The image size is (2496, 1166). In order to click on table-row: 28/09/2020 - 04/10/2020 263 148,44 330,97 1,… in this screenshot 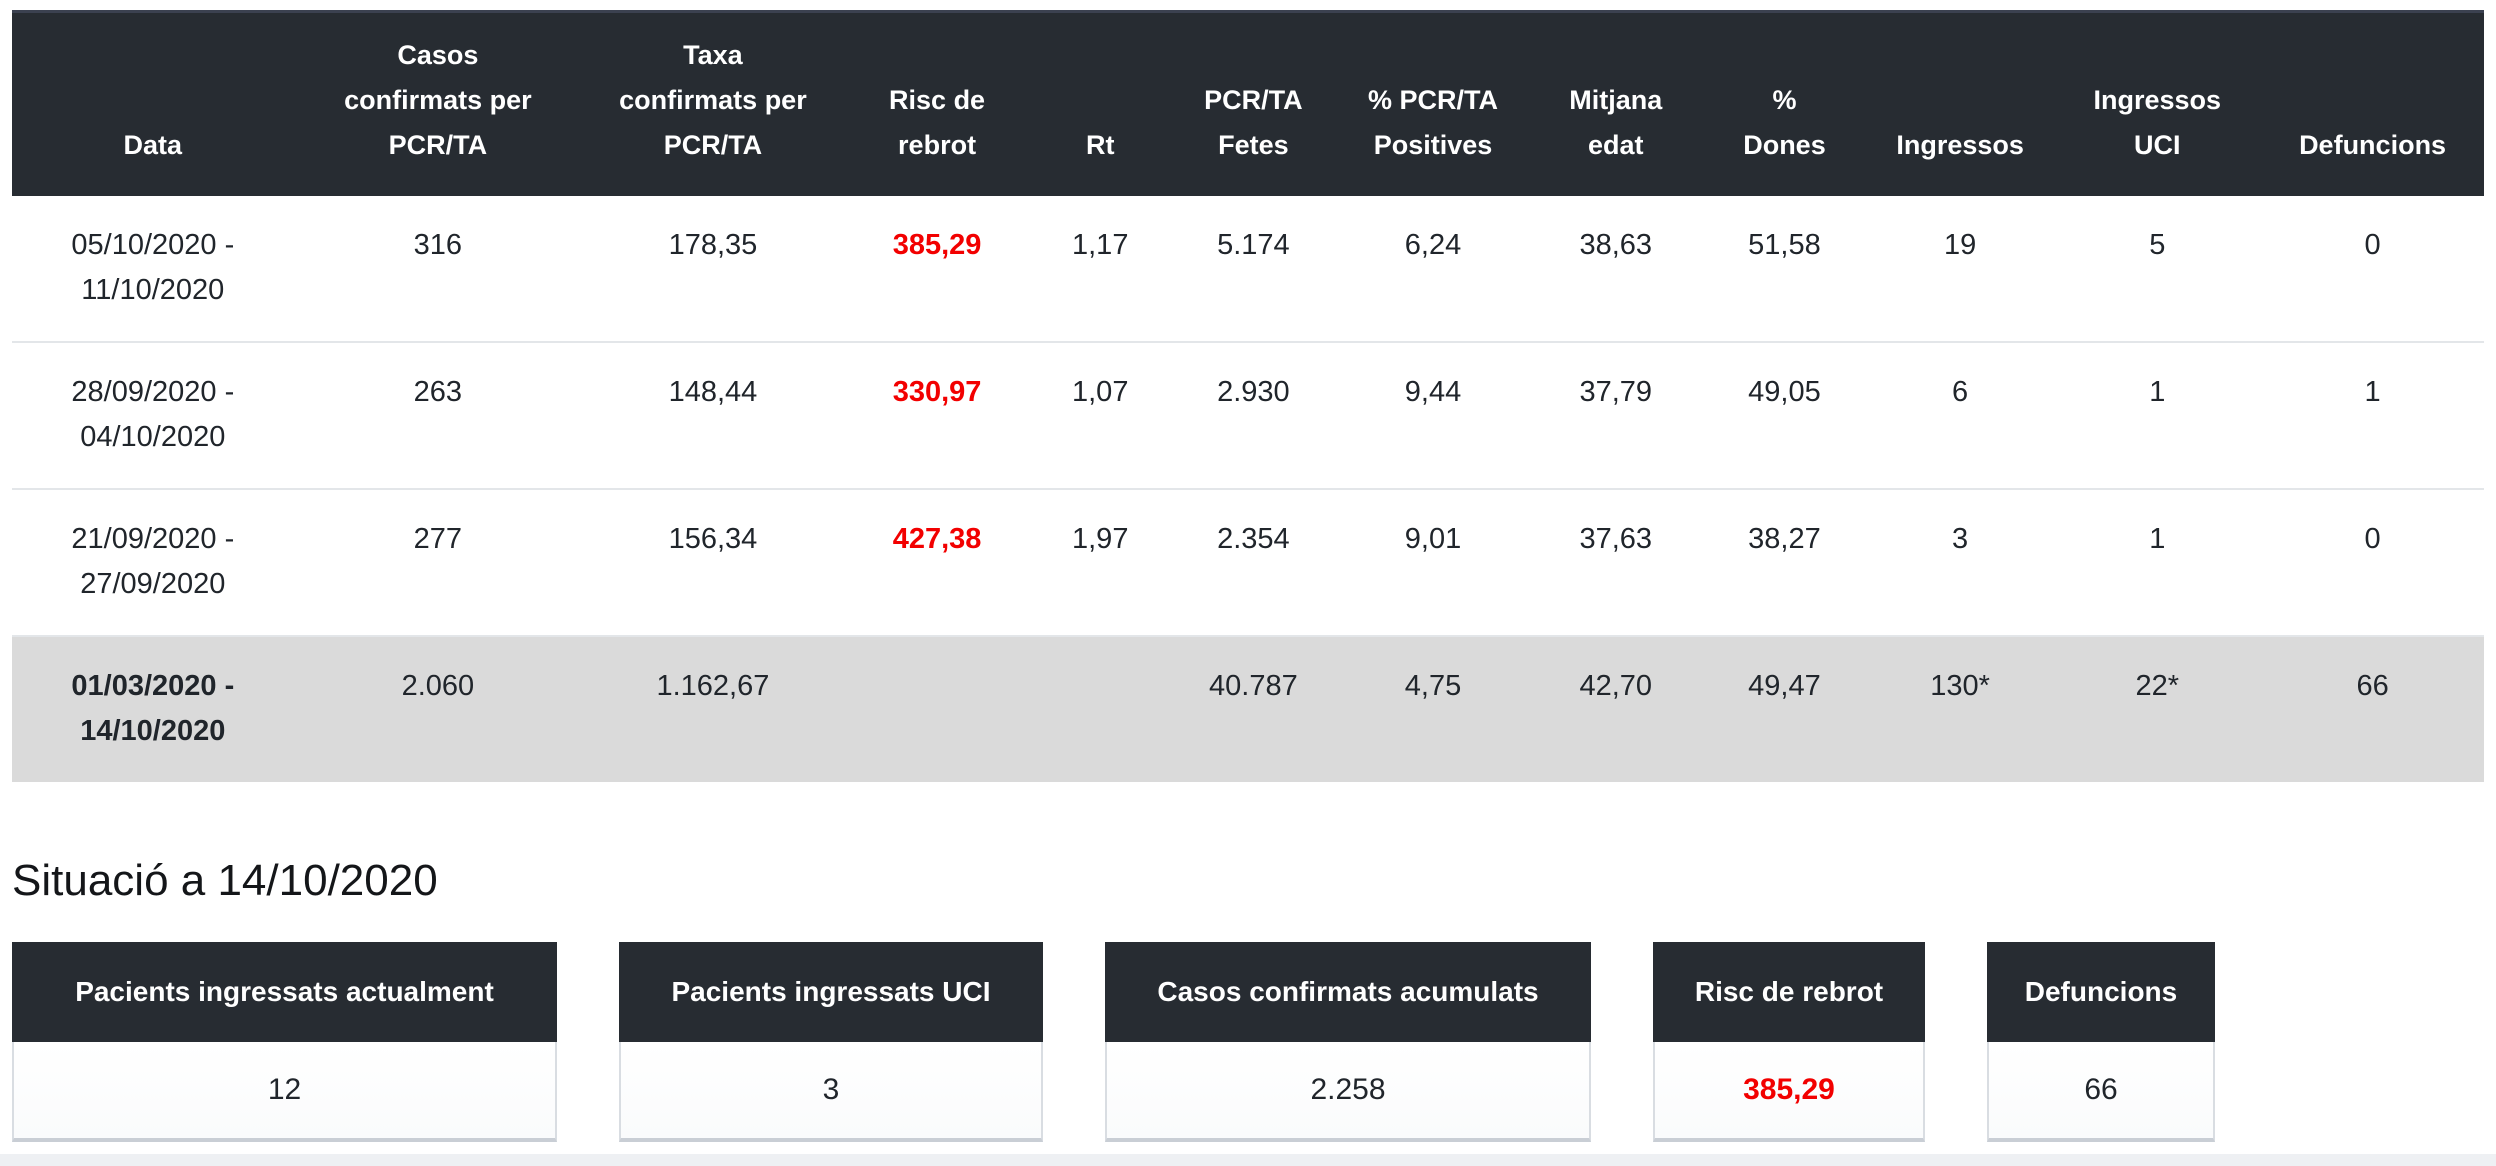, I will do `click(1248, 415)`.